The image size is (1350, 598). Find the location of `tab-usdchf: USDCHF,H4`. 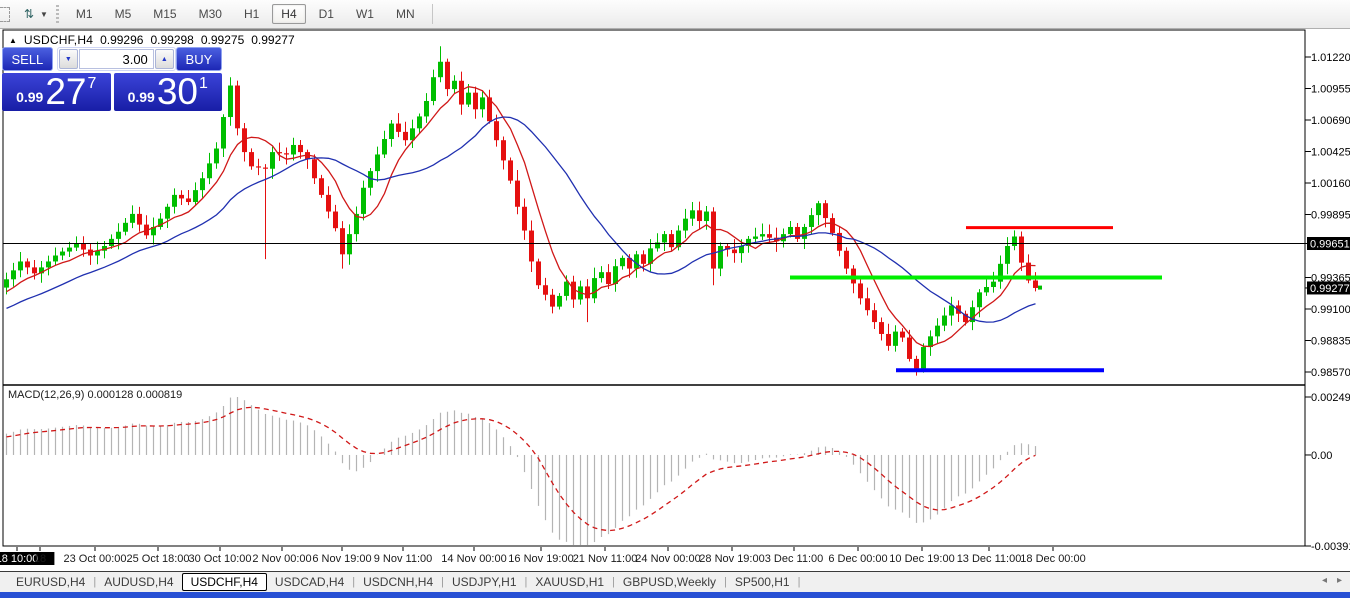

tab-usdchf: USDCHF,H4 is located at coordinates (224, 582).